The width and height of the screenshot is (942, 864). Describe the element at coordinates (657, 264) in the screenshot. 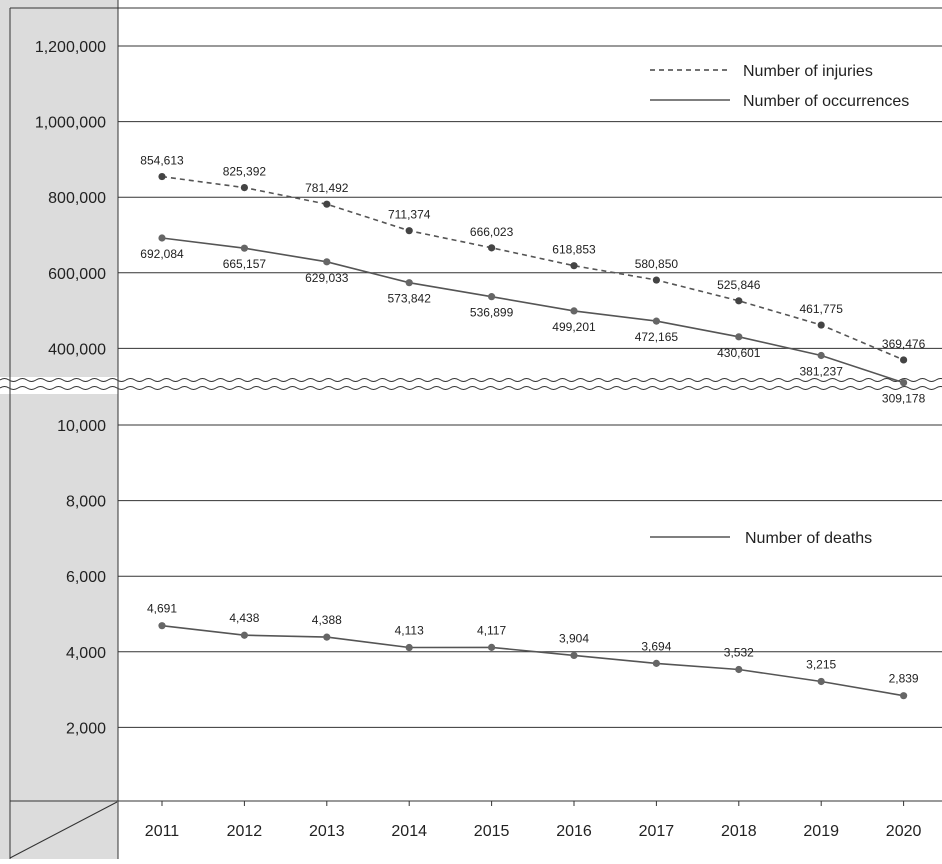

I see `data-label-injuries: 580,850` at that location.